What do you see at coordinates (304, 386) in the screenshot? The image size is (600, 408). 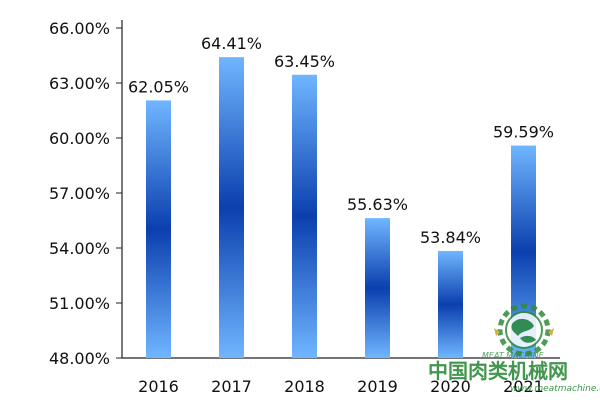 I see `x-tick-label: 2018` at bounding box center [304, 386].